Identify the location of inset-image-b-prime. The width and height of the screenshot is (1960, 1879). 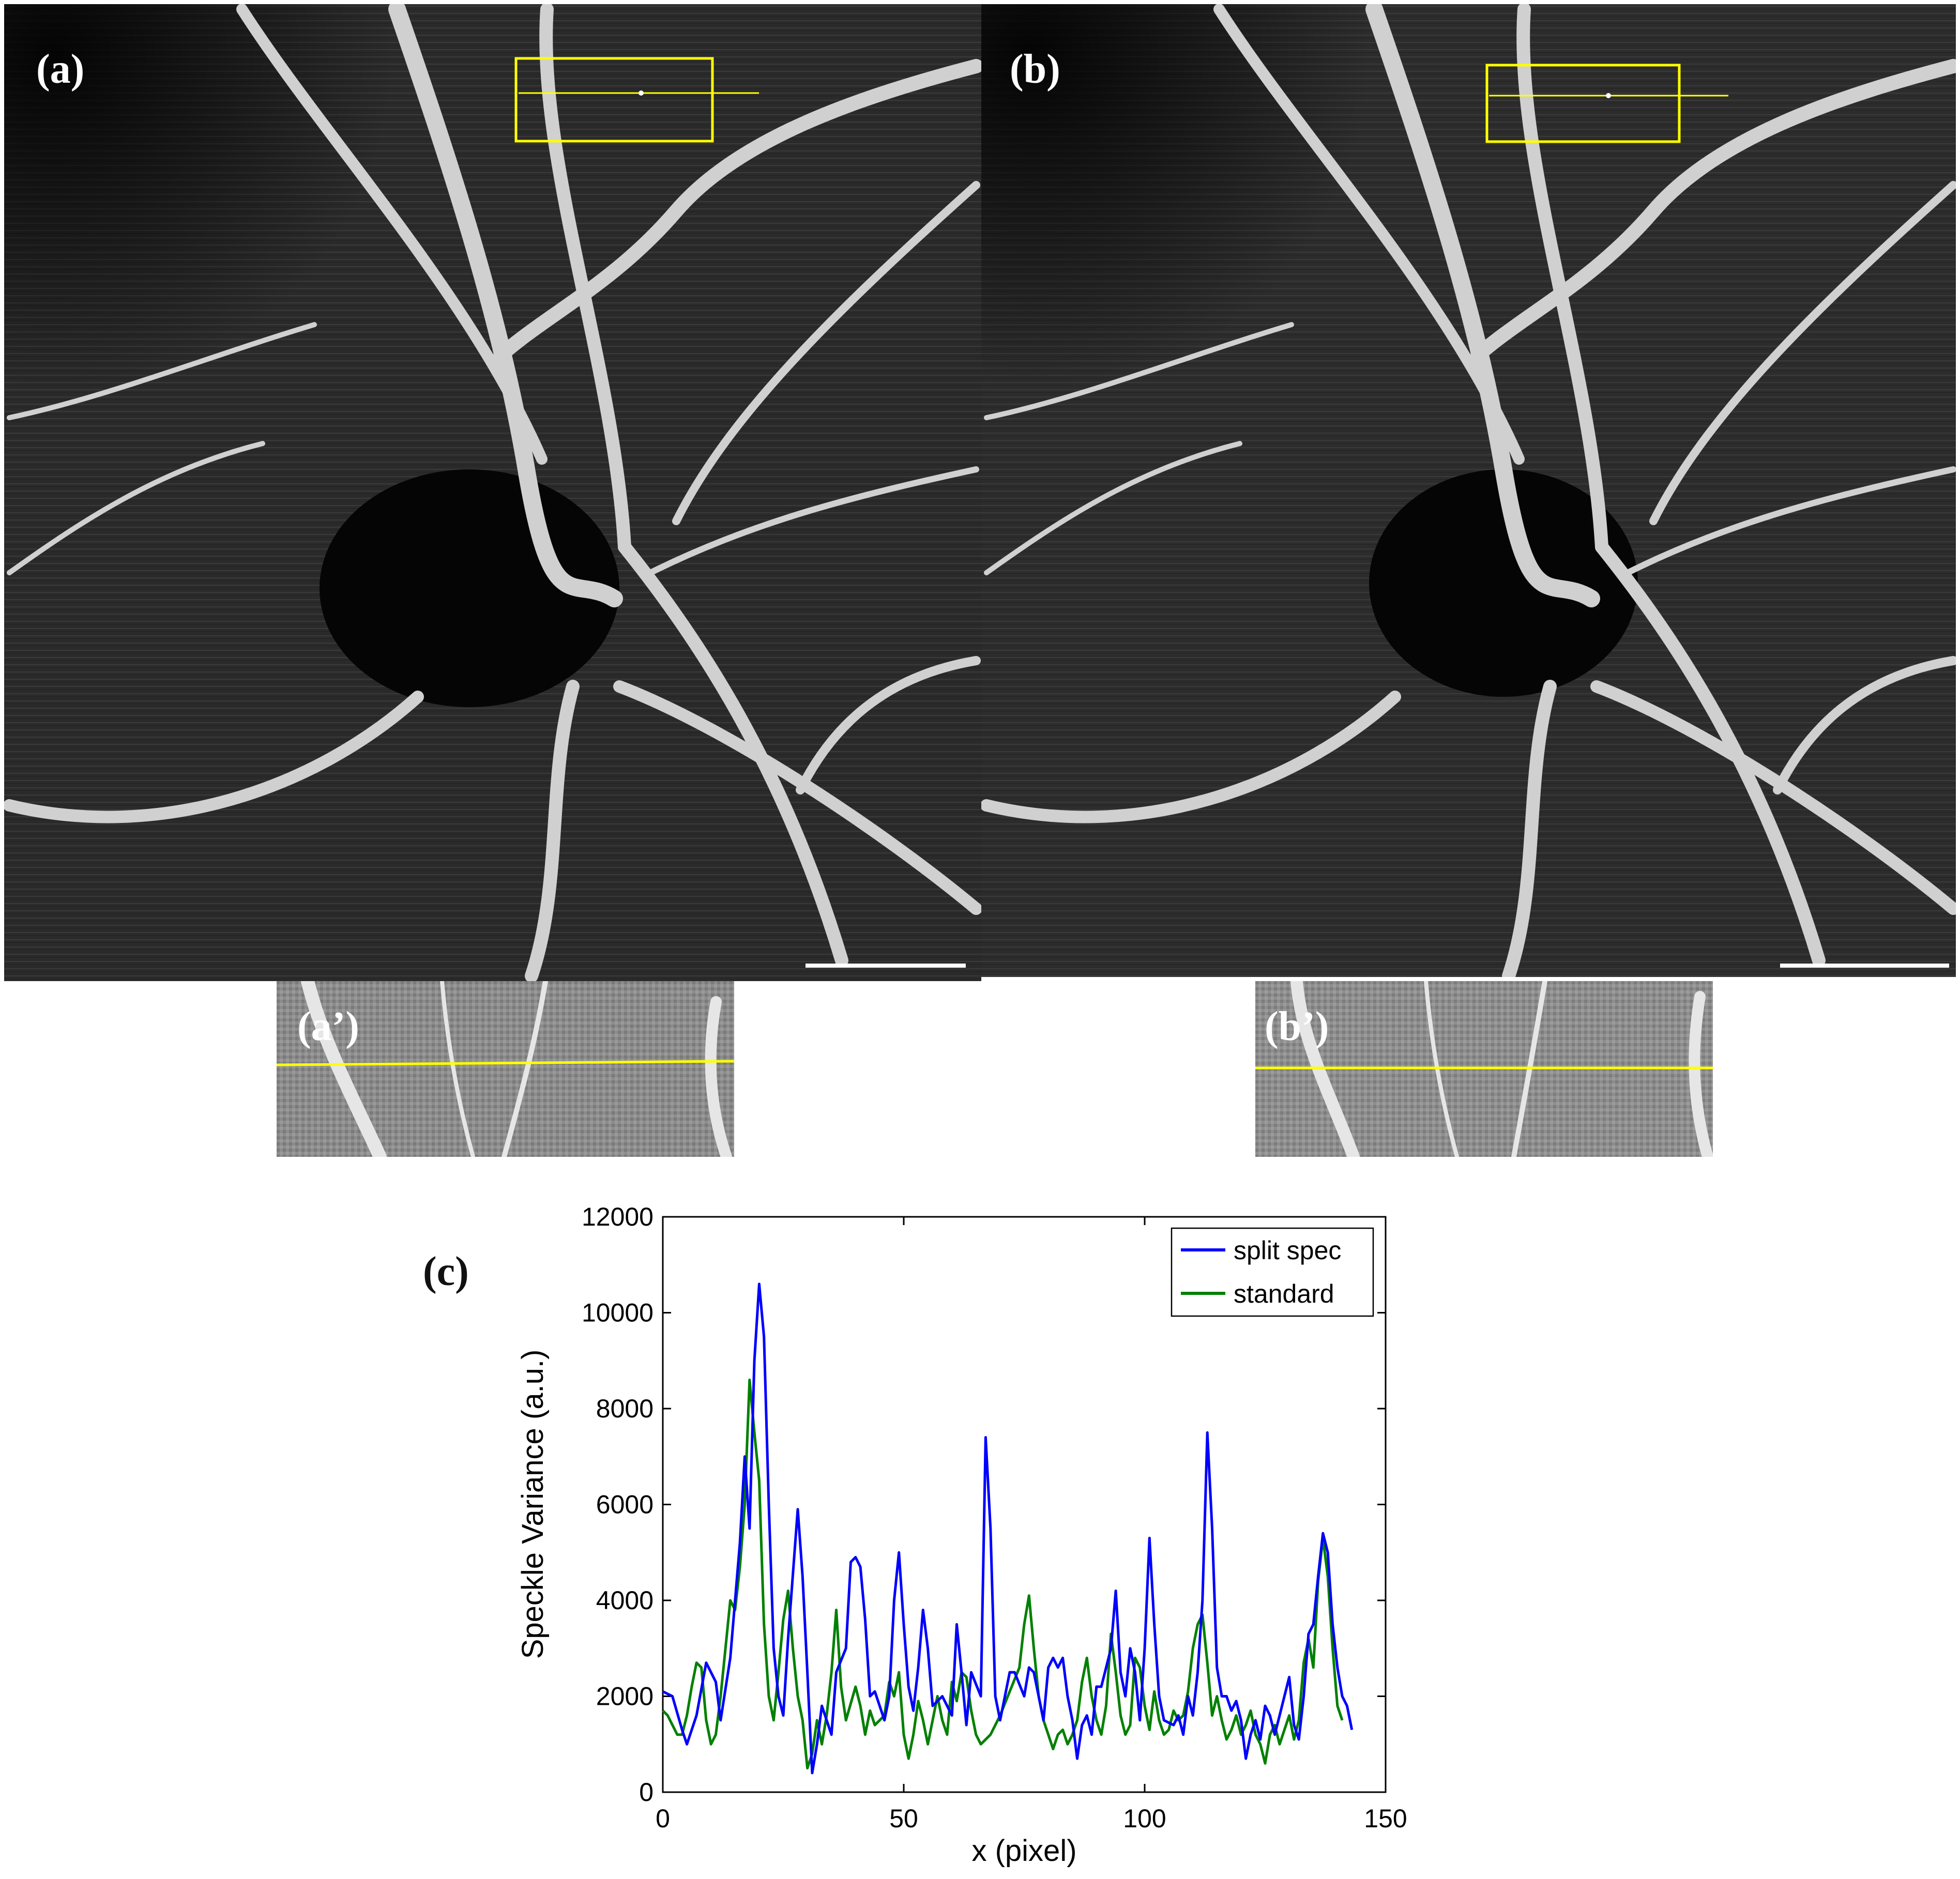
(1484, 1069).